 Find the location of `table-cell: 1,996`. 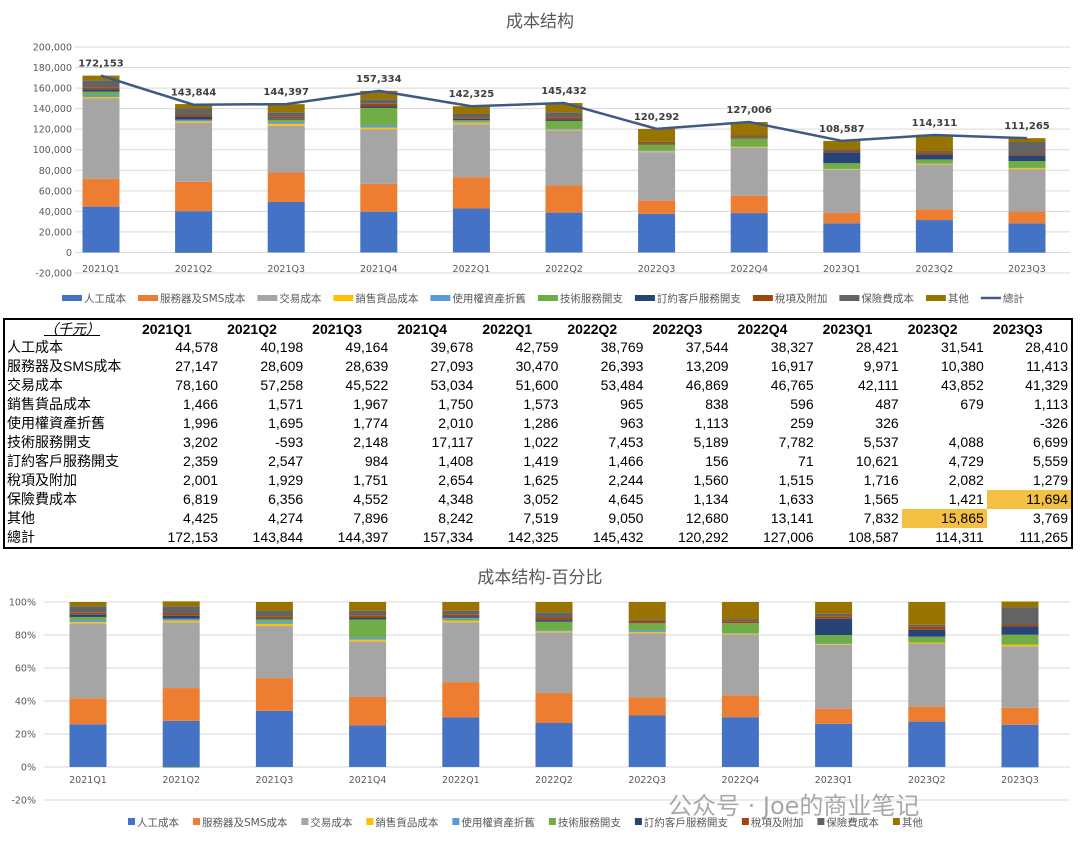

table-cell: 1,996 is located at coordinates (201, 423).